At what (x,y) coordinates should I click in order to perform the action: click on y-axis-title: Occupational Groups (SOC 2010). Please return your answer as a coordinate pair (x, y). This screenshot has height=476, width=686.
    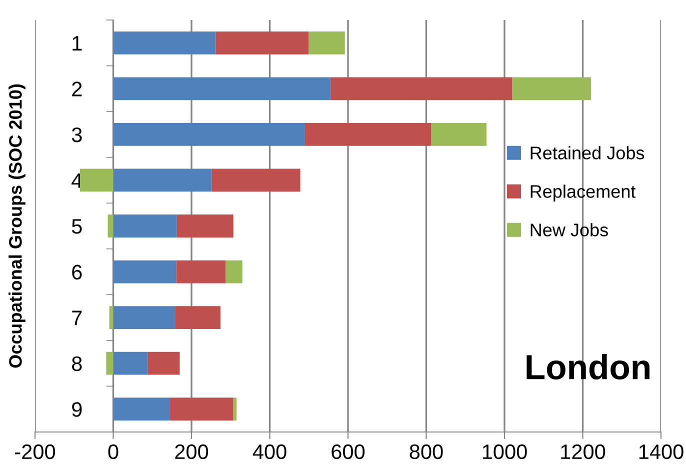
    Looking at the image, I should click on (17, 226).